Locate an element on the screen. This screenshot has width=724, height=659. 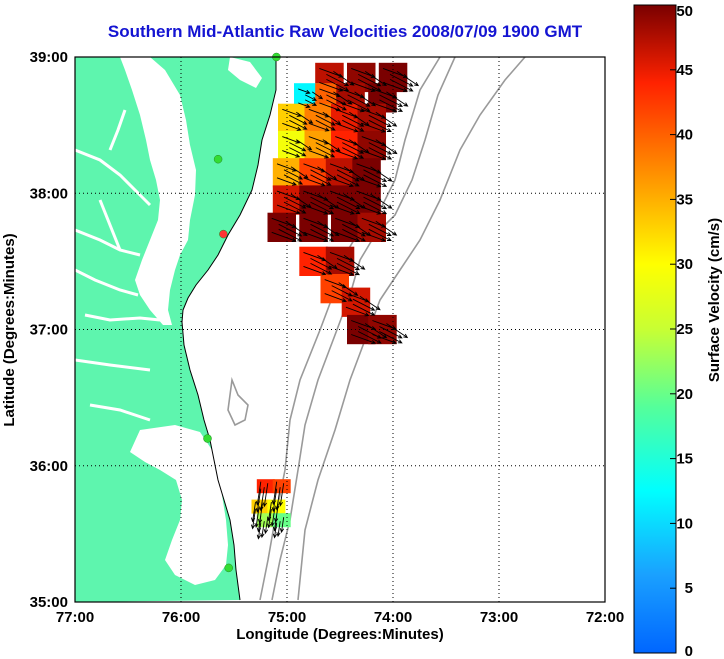
colorbar-label: Surface Velocity (cm/s) is located at coordinates (714, 300).